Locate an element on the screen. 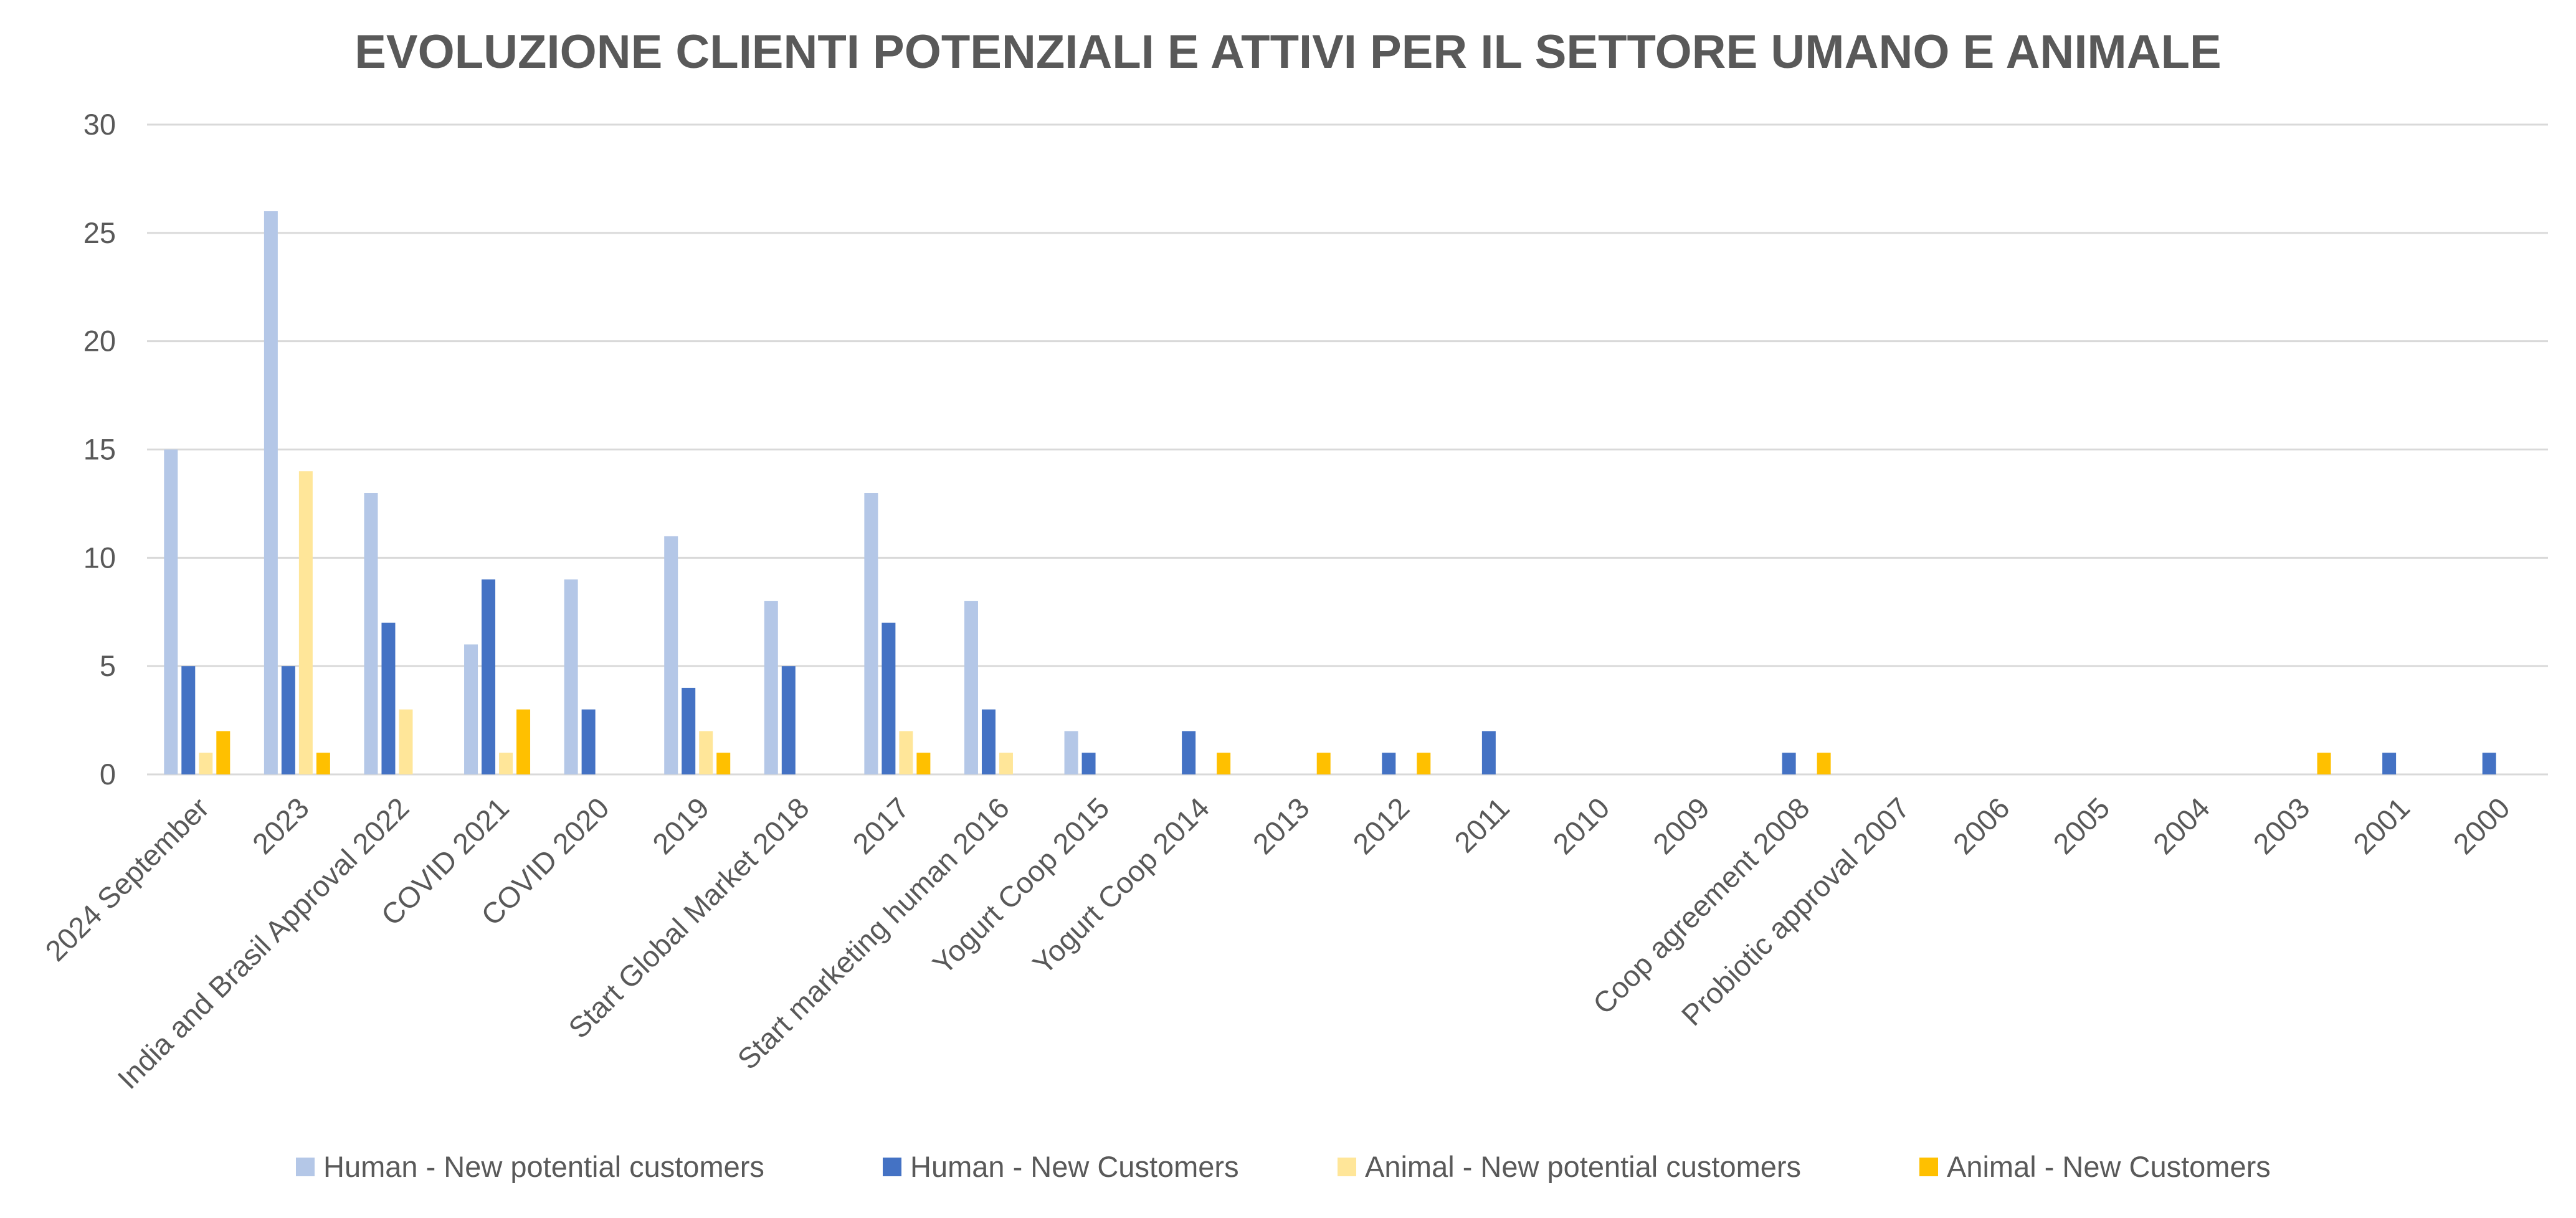  x-tick-label: 2017 is located at coordinates (880, 826).